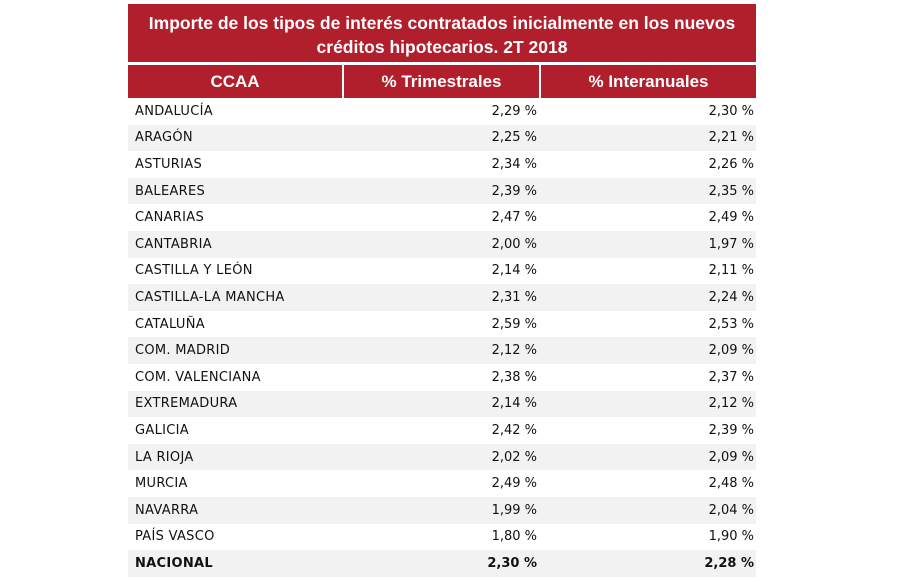 The image size is (904, 582). Describe the element at coordinates (442, 510) in the screenshot. I see `table-row: NAVARRA 1,99 % 2,04 %` at that location.